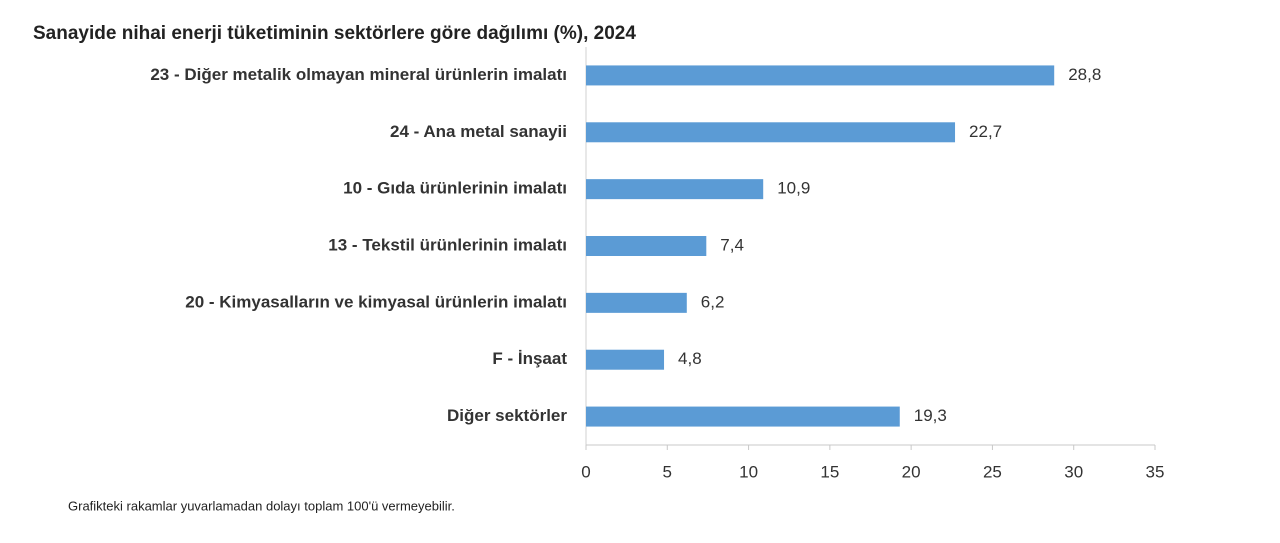 Image resolution: width=1280 pixels, height=543 pixels. What do you see at coordinates (911, 471) in the screenshot?
I see `x-tick-label: 20` at bounding box center [911, 471].